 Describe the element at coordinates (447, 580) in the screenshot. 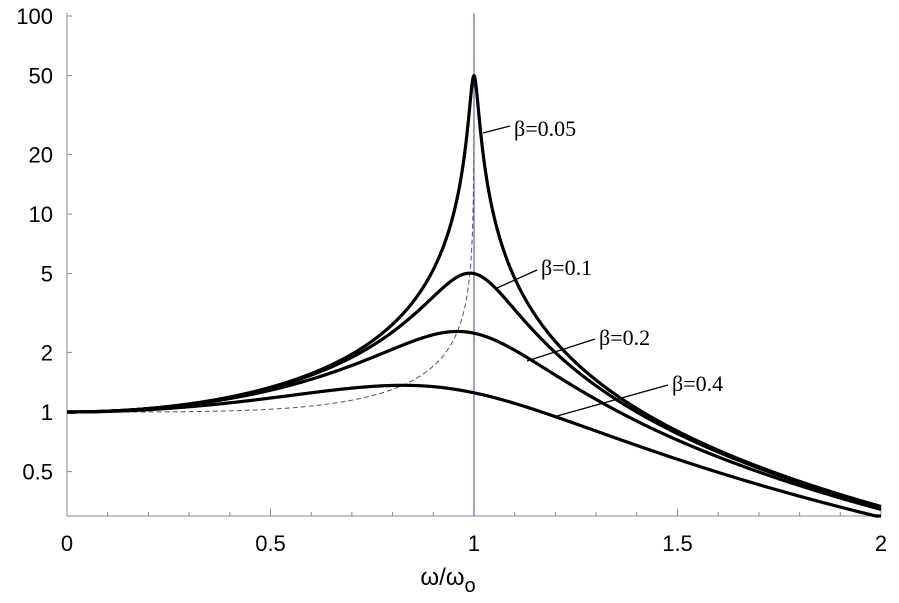

I see `x-axis-label: ω/ωo` at that location.